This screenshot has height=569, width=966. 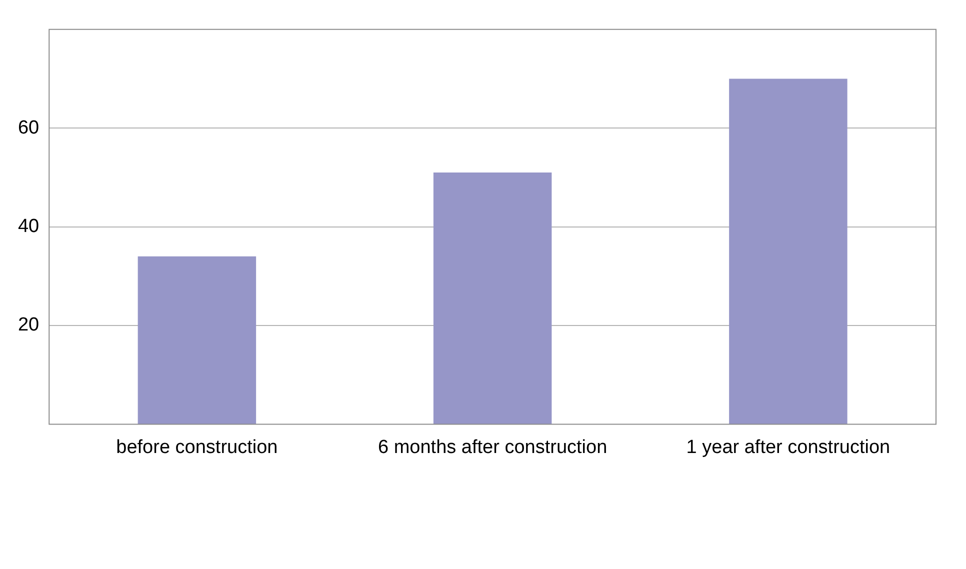 I want to click on x-tick-label: 1 year after construction, so click(x=788, y=447).